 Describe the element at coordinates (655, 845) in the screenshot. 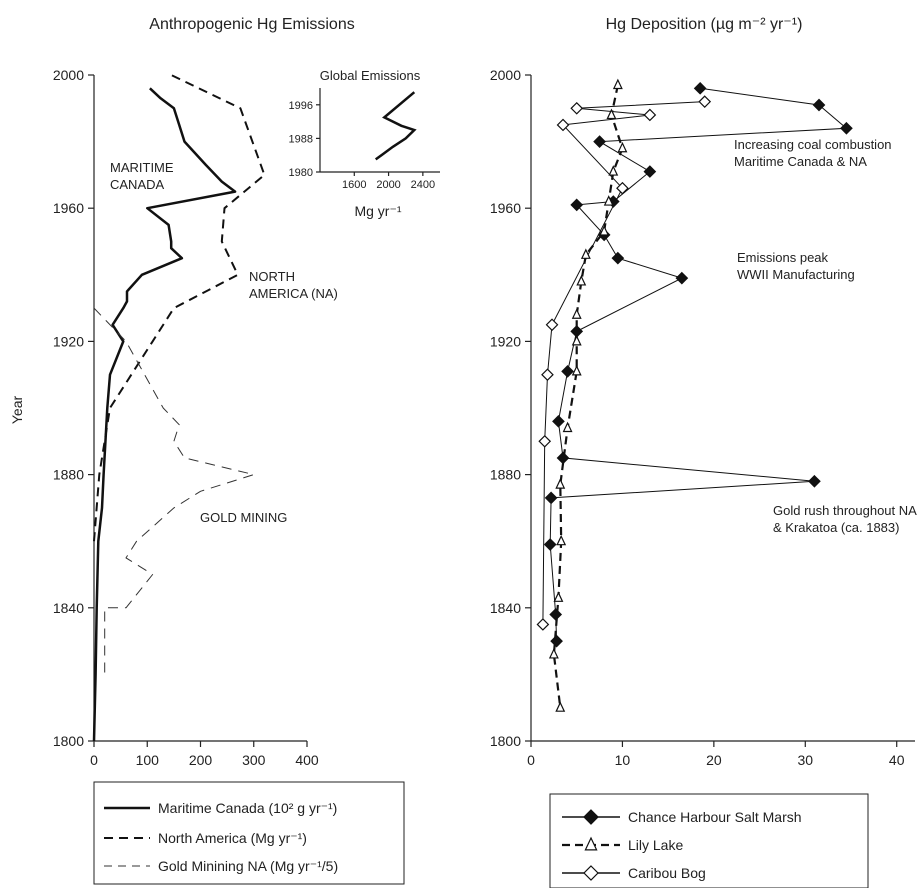

I see `right-legend-label-1: Lily Lake` at that location.